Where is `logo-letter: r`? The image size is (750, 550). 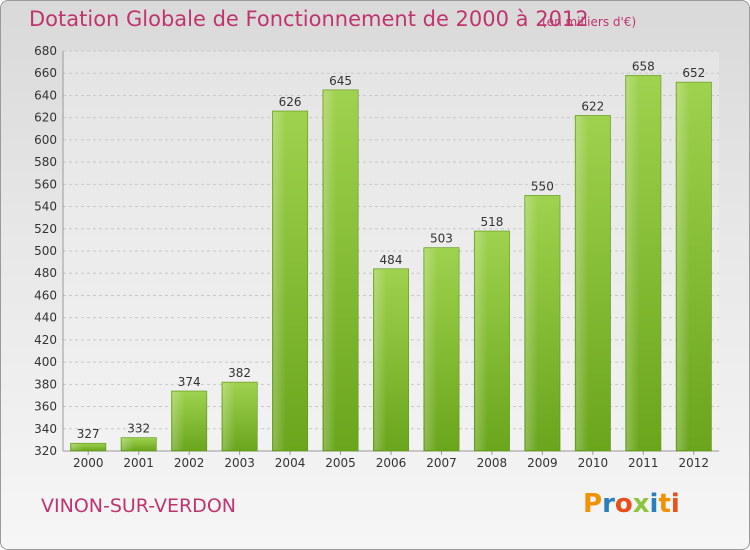 logo-letter: r is located at coordinates (608, 504).